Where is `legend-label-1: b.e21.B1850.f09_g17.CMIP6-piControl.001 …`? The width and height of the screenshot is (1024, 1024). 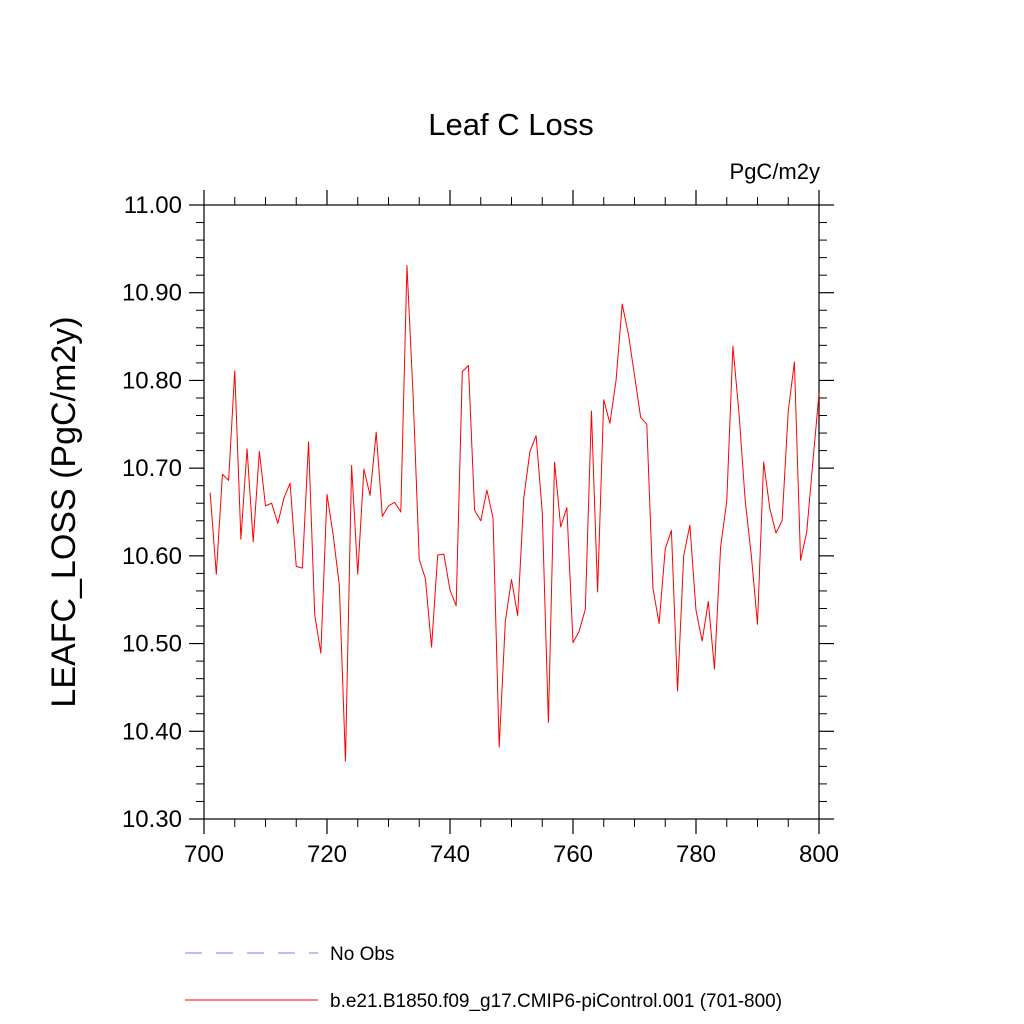
legend-label-1: b.e21.B1850.f09_g17.CMIP6-piControl.001 … is located at coordinates (556, 1001).